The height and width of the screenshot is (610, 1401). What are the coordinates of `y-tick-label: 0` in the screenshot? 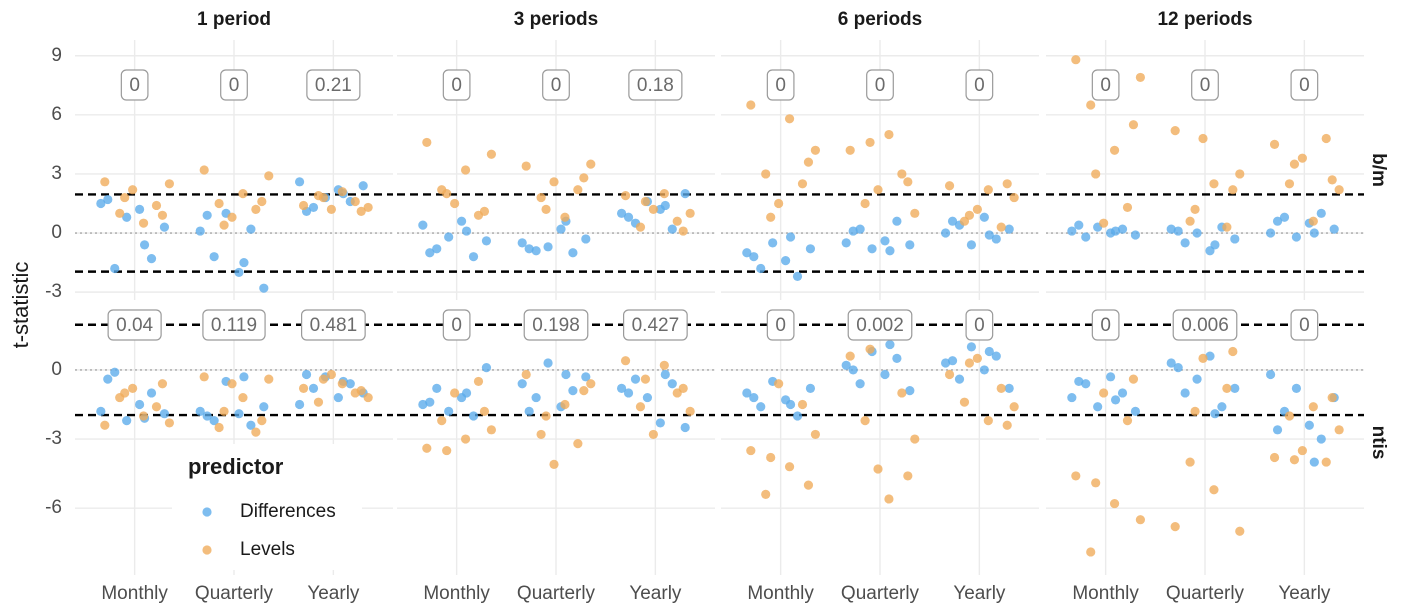 It's located at (56, 232).